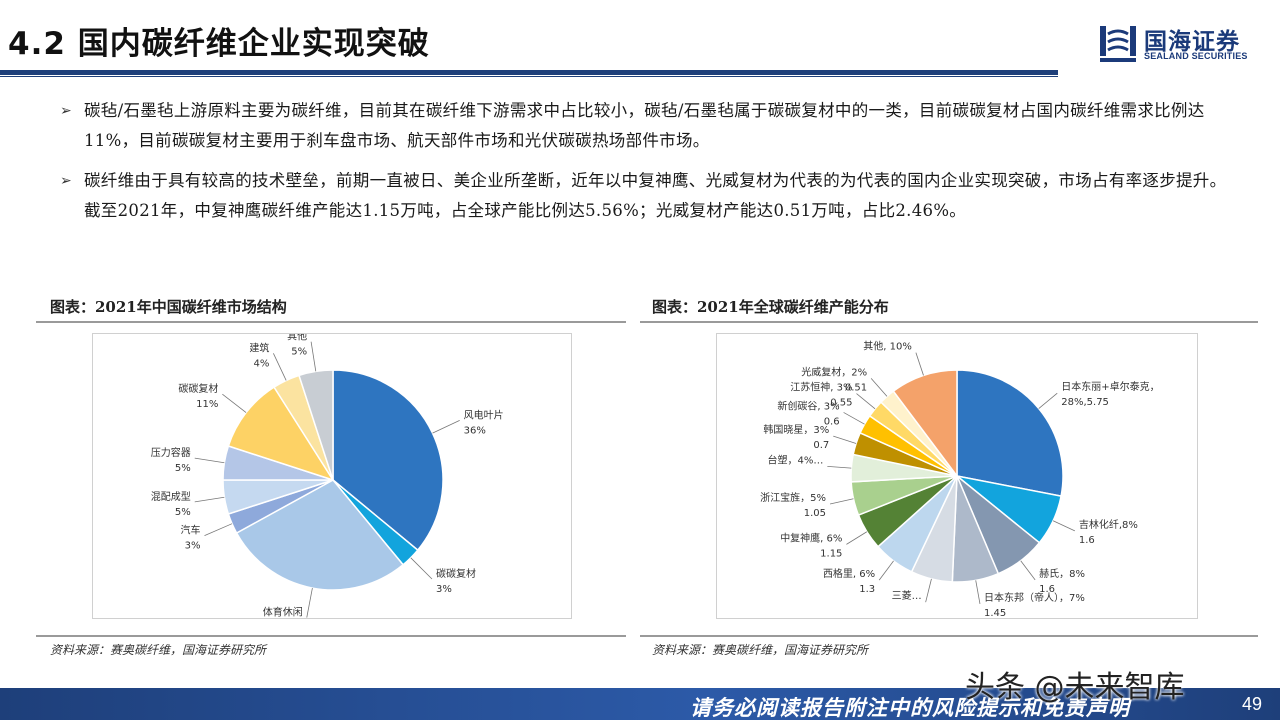  Describe the element at coordinates (456, 581) in the screenshot. I see `slice-label: 碳碳复材 3%` at that location.